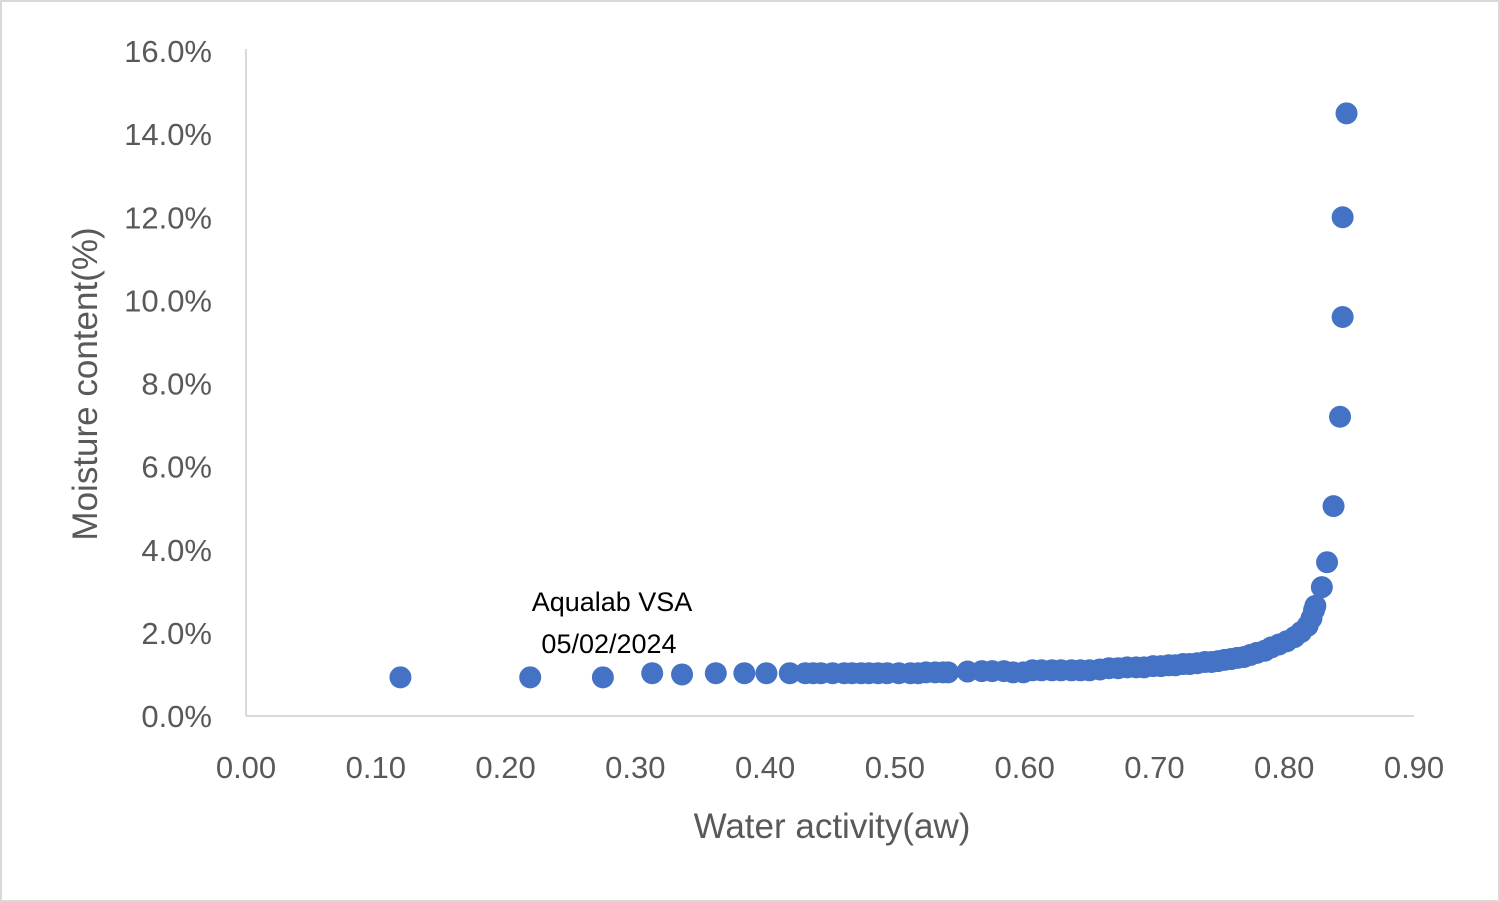 This screenshot has width=1500, height=902. I want to click on x-tick-label: 0.90, so click(1414, 767).